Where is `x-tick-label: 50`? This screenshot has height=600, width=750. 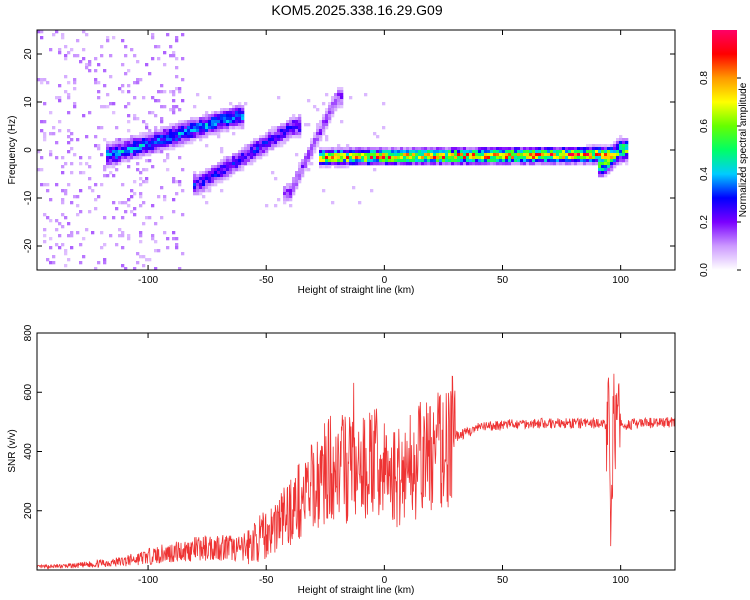
x-tick-label: 50 is located at coordinates (503, 580).